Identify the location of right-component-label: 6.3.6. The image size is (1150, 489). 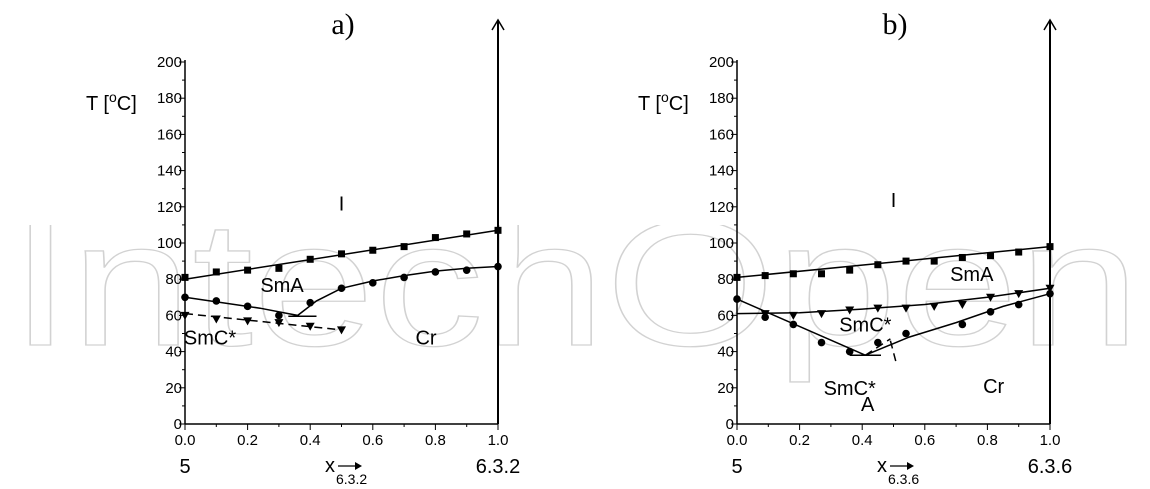
(1050, 467).